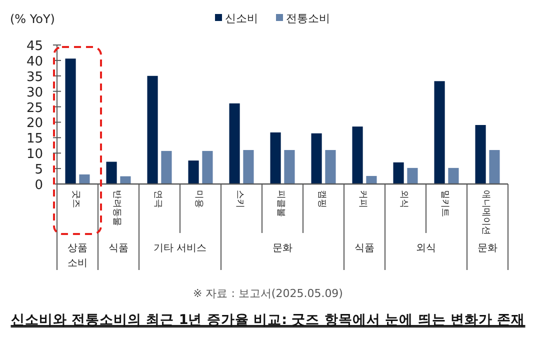  What do you see at coordinates (38, 185) in the screenshot?
I see `y-tick-label: 0` at bounding box center [38, 185].